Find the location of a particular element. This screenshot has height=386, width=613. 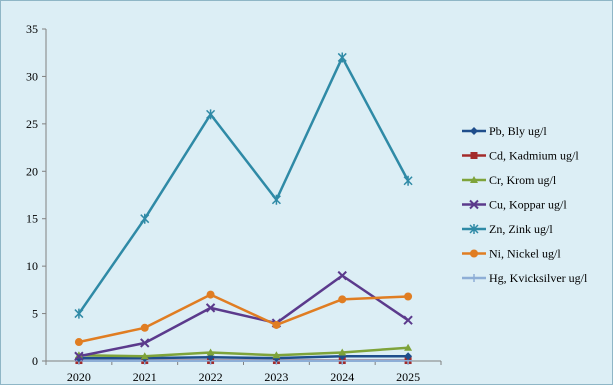

legend-item: Cu, Koppar ug/l is located at coordinates (514, 205).